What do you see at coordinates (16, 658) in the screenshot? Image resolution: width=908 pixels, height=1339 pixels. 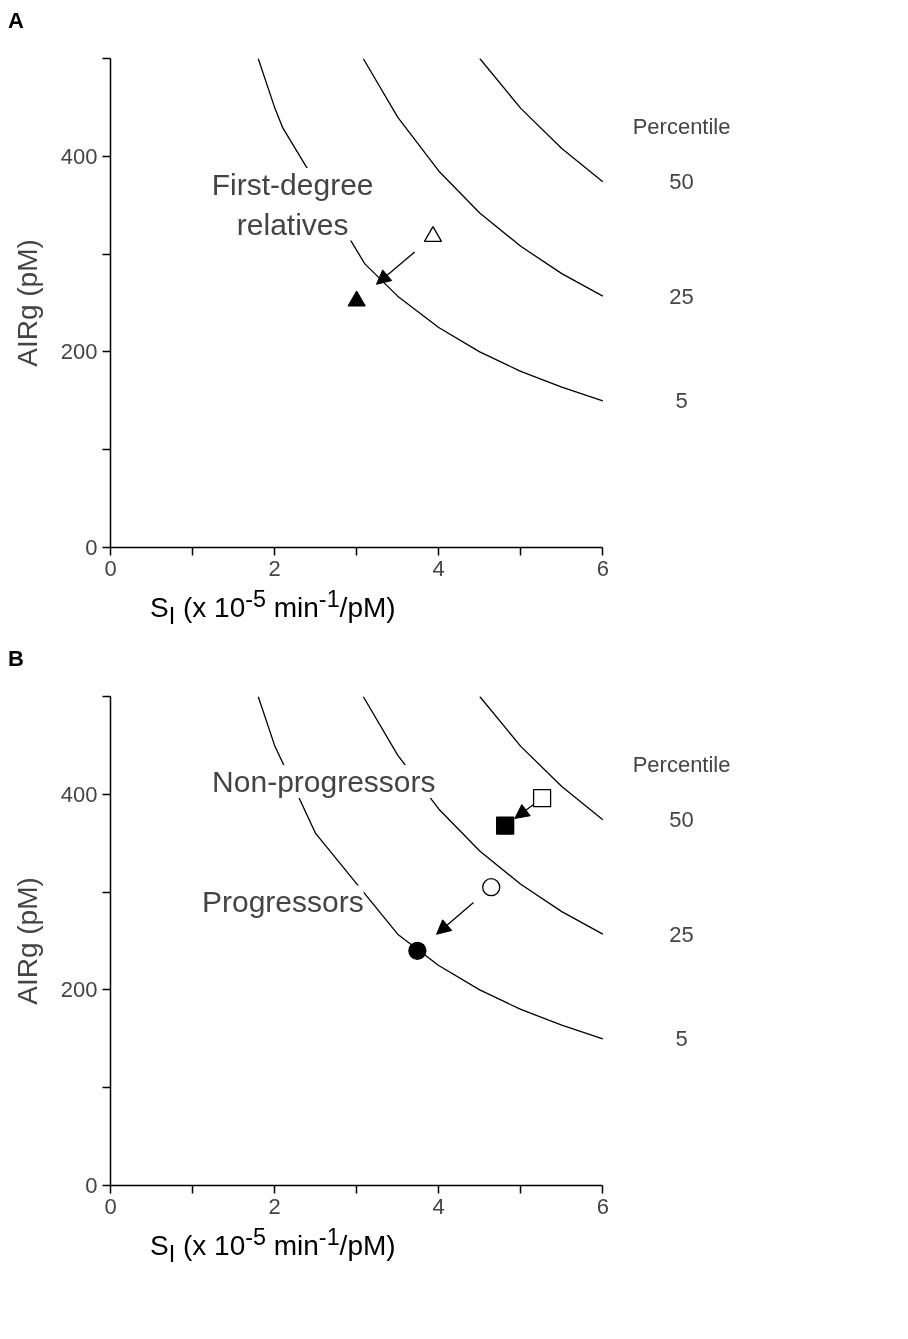 I see `chart-title: B` at bounding box center [16, 658].